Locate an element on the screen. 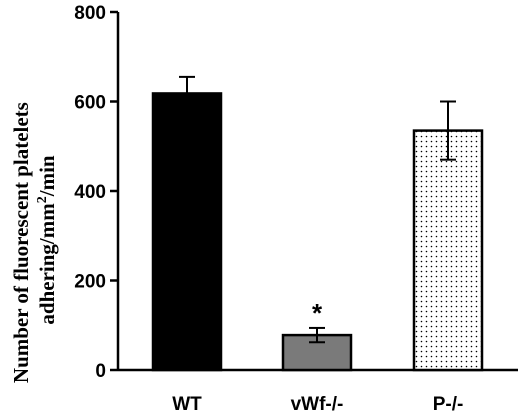  y-tick-label: 600 is located at coordinates (90, 103).